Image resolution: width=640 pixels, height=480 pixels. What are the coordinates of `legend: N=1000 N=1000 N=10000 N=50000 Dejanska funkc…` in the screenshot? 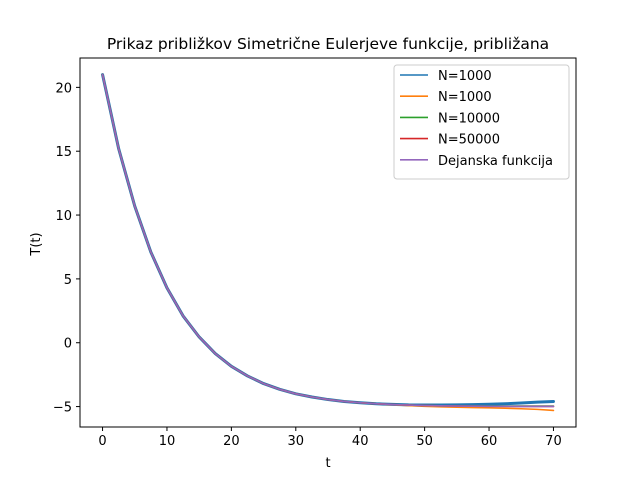 It's located at (481, 122).